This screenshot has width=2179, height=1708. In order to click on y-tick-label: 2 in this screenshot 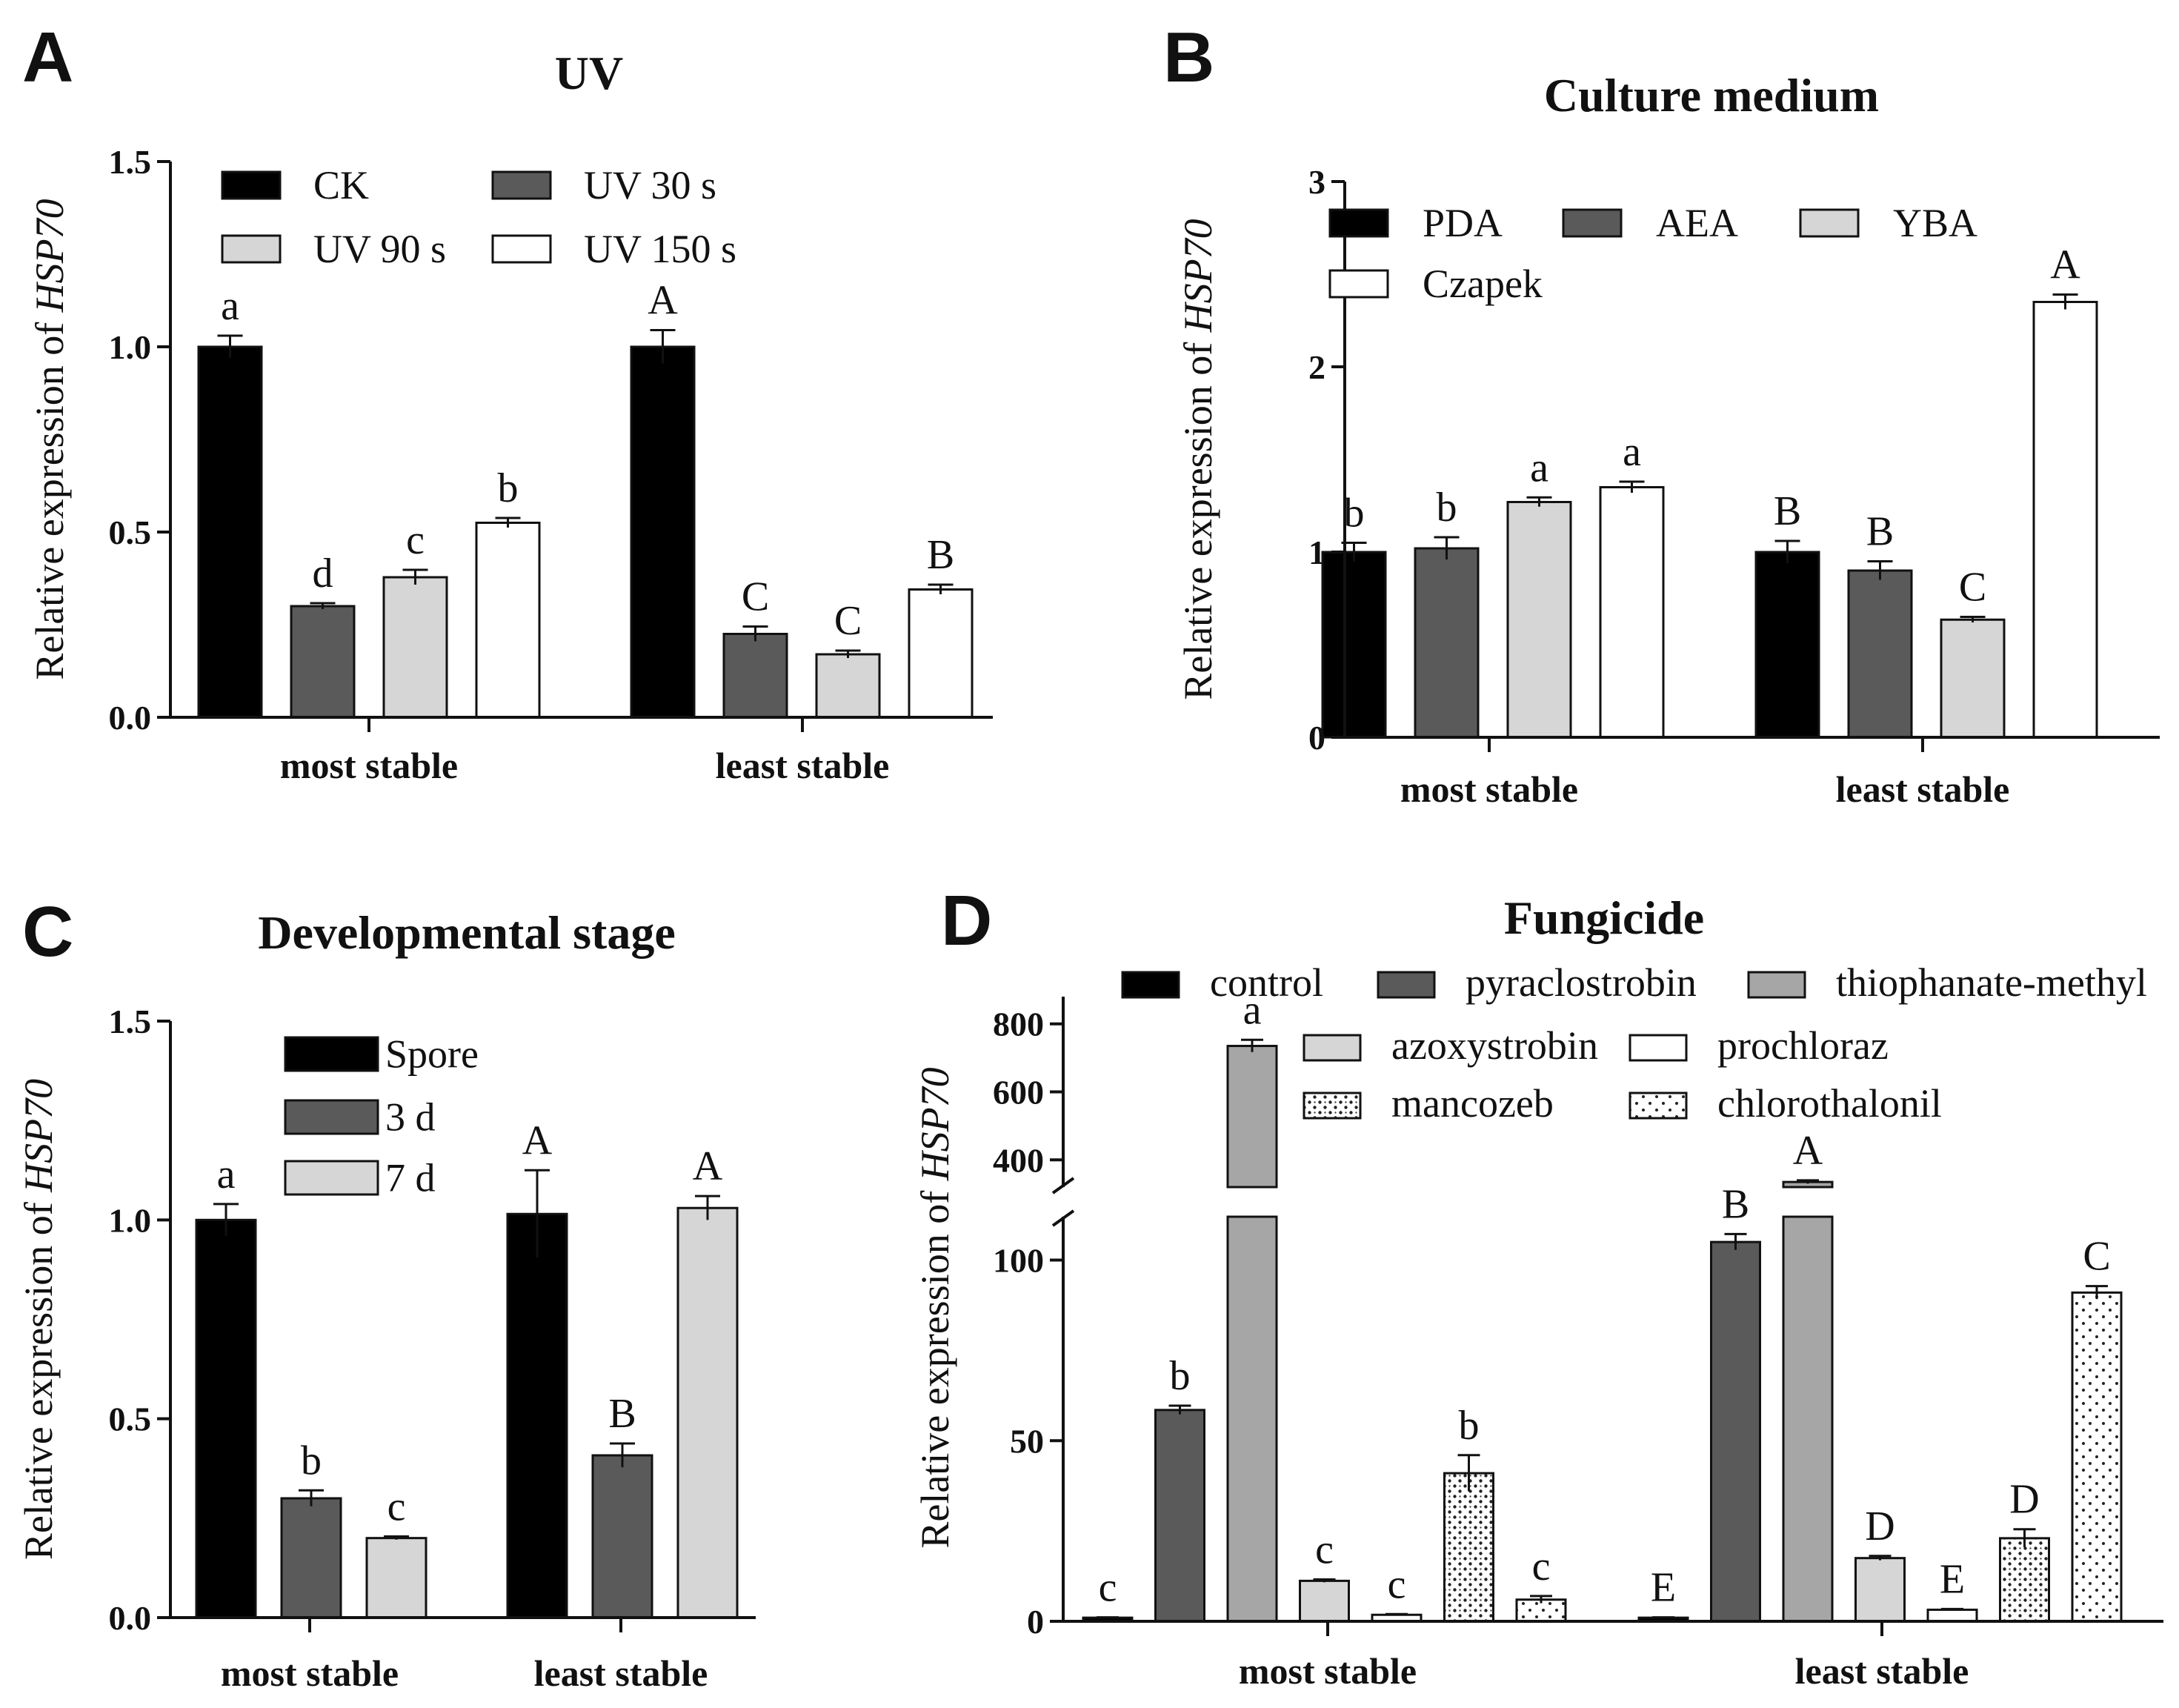, I will do `click(1316, 367)`.